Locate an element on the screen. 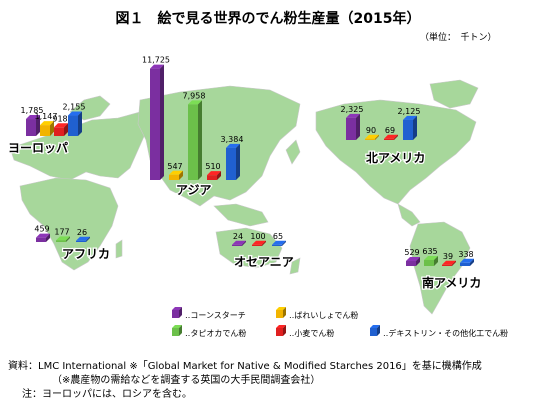  bar-value-label: 65 is located at coordinates (278, 236).